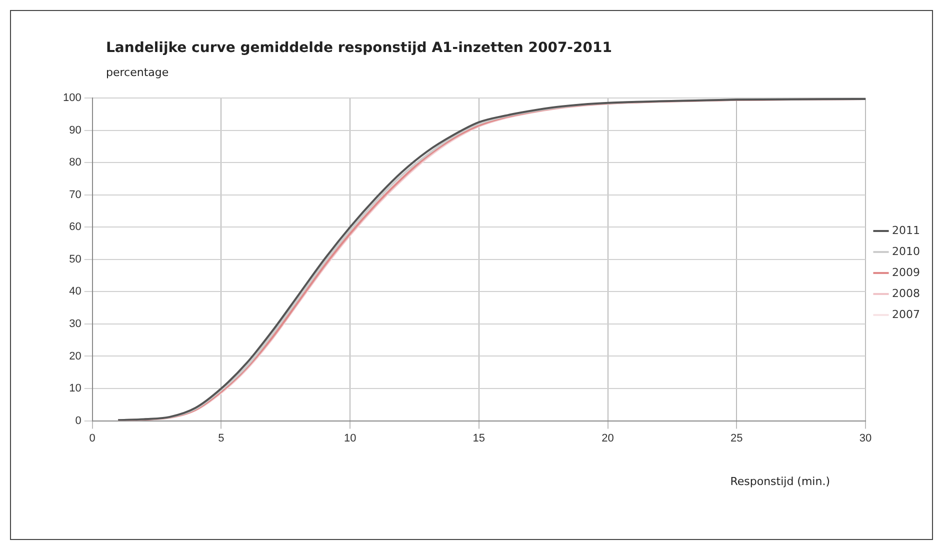  What do you see at coordinates (906, 230) in the screenshot?
I see `legend-label: 2011` at bounding box center [906, 230].